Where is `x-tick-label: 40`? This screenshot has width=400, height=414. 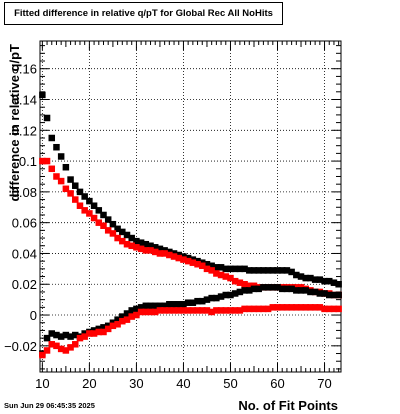
x-tick-label: 40 is located at coordinates (183, 383).